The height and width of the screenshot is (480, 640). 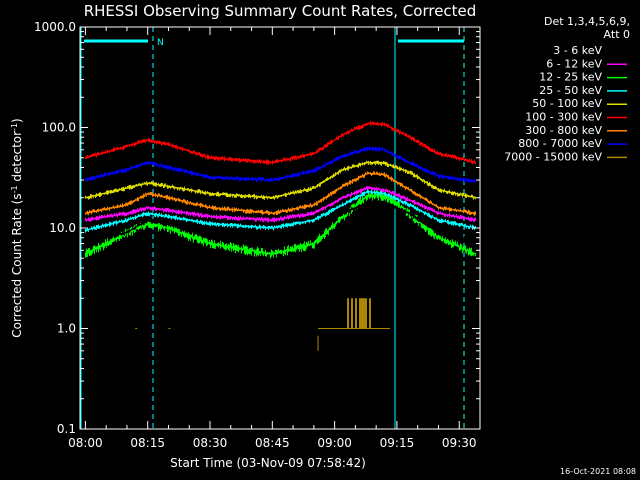 I want to click on y-axis-label-end: ), so click(x=17, y=120).